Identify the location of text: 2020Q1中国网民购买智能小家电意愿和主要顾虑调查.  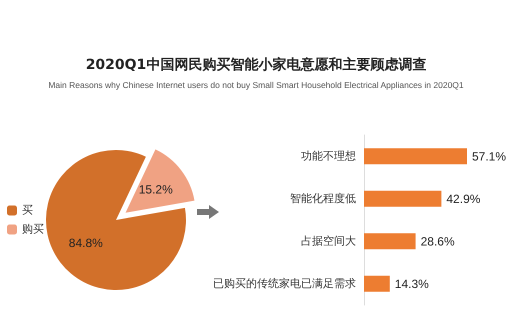
(256, 65).